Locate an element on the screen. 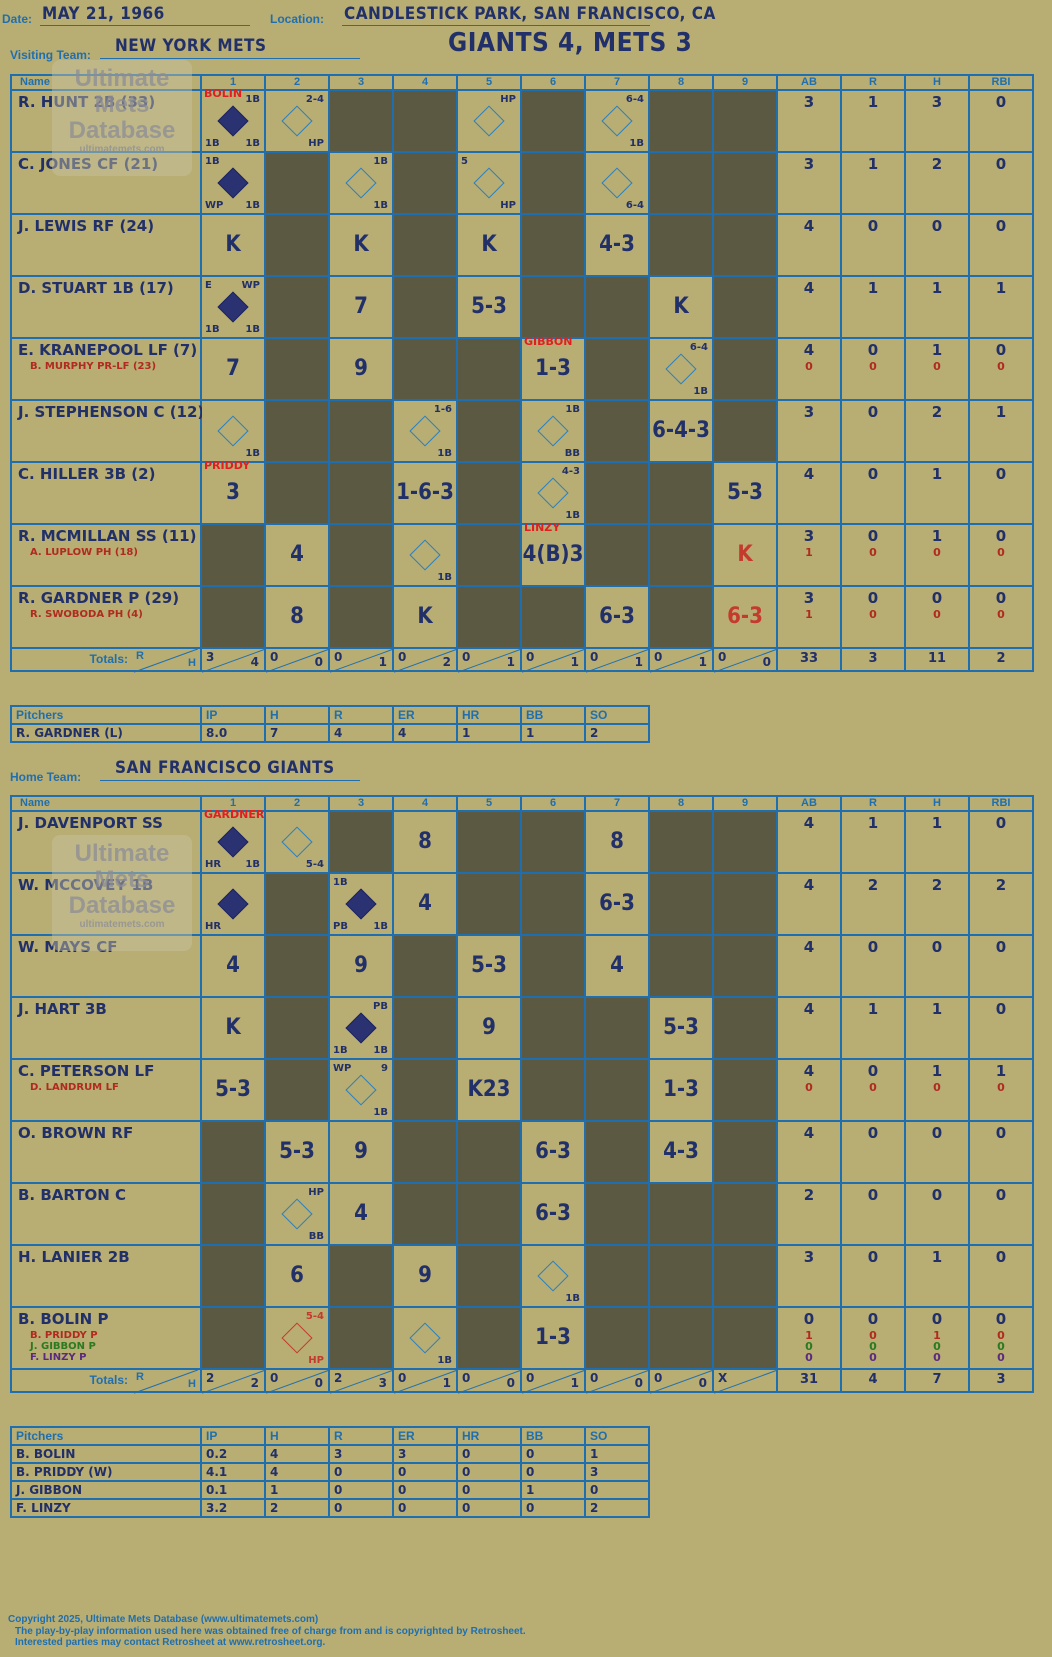  base-annotation: 4-3 is located at coordinates (570, 471).